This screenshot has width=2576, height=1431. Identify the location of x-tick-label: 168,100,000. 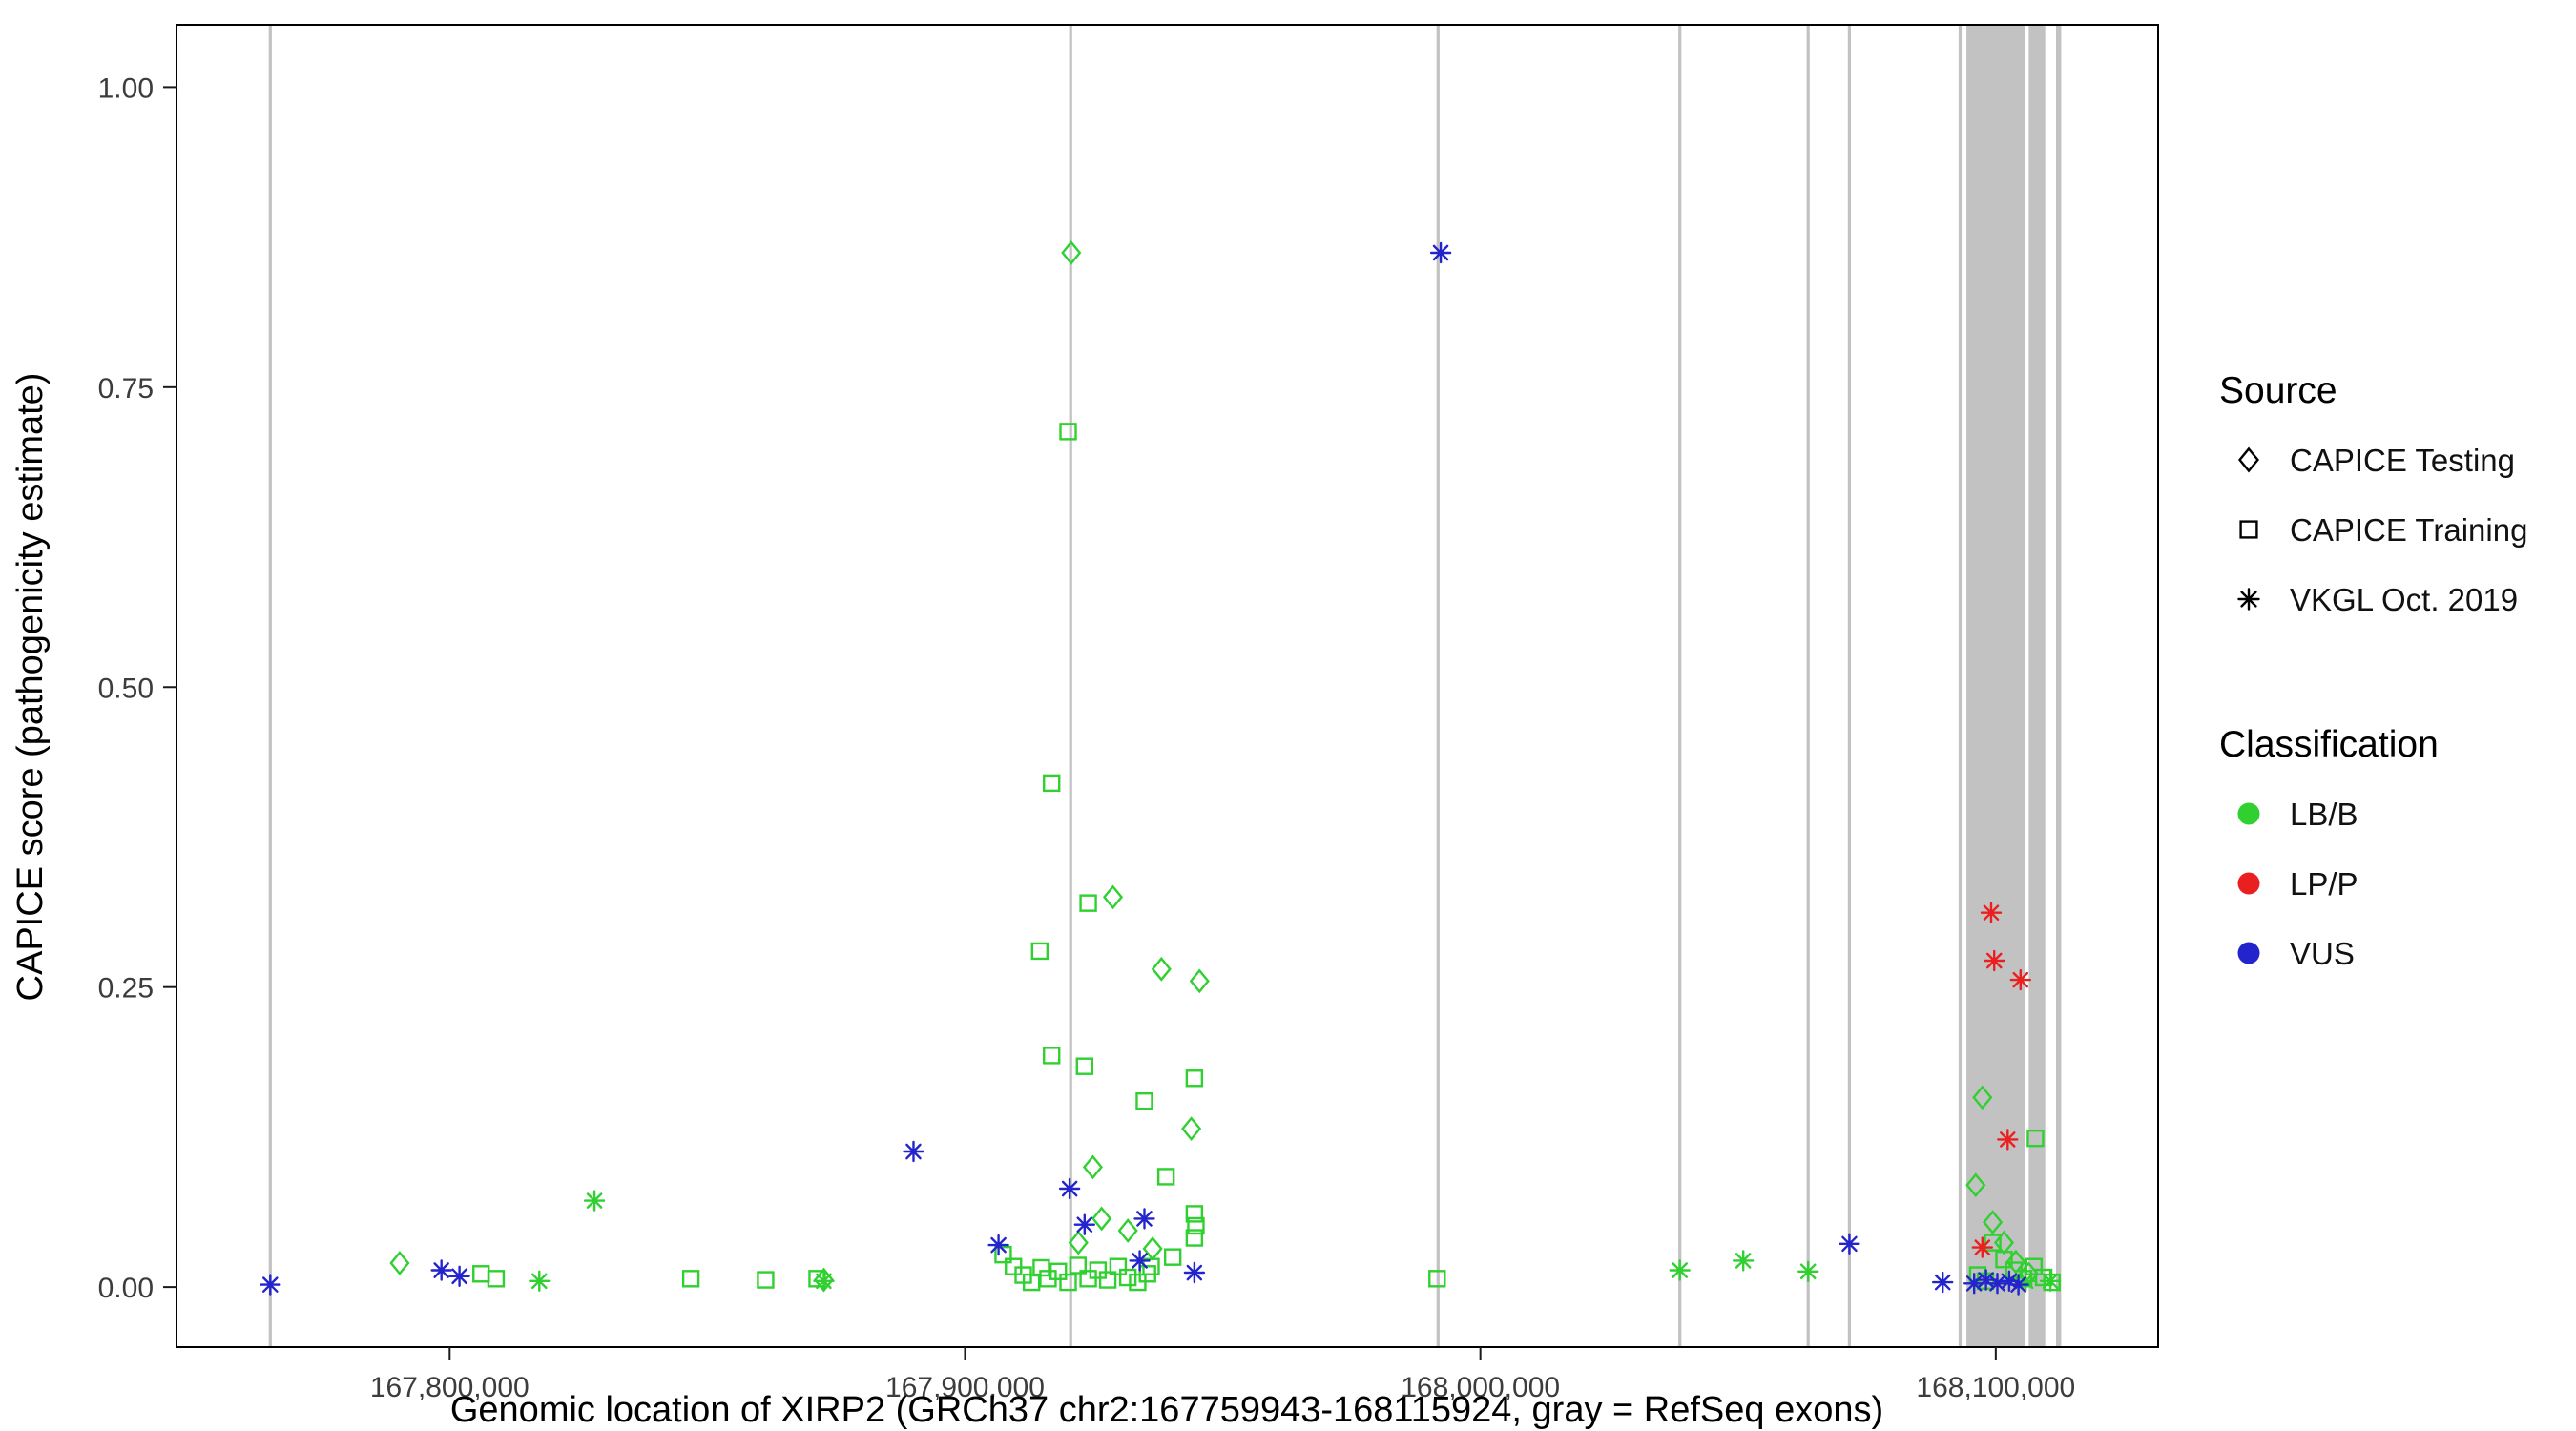
(1995, 1387).